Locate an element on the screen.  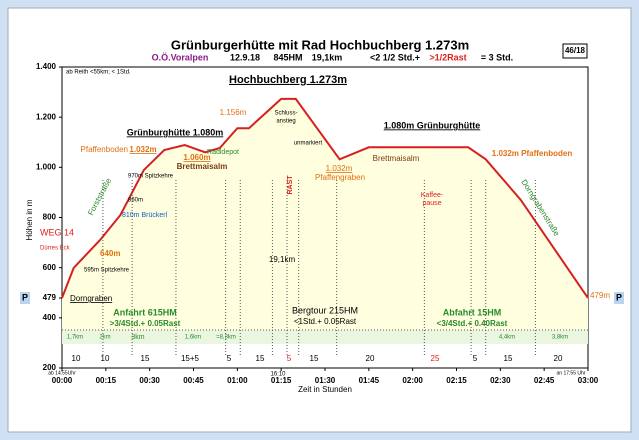
x-tick-label: 00:15 is located at coordinates (106, 380).